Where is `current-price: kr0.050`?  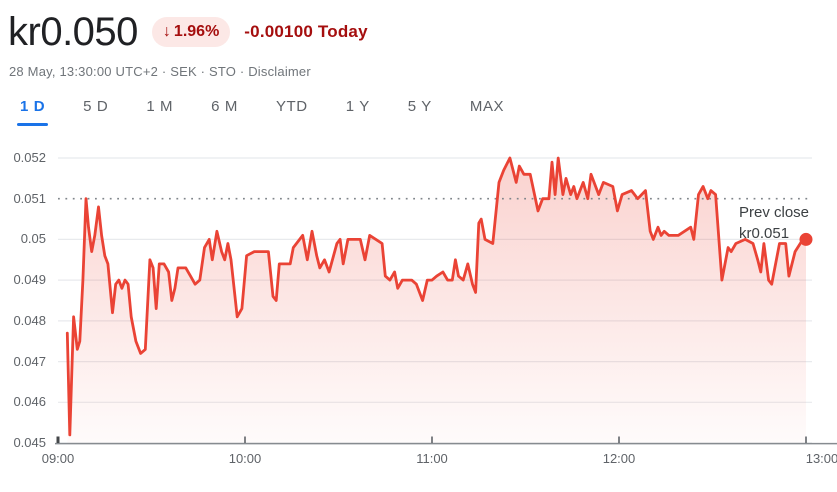 current-price: kr0.050 is located at coordinates (73, 32).